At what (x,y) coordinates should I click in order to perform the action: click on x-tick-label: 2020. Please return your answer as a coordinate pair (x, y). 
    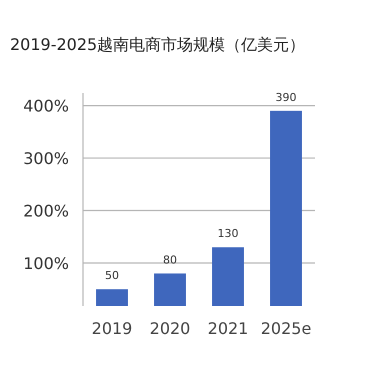
    Looking at the image, I should click on (170, 328).